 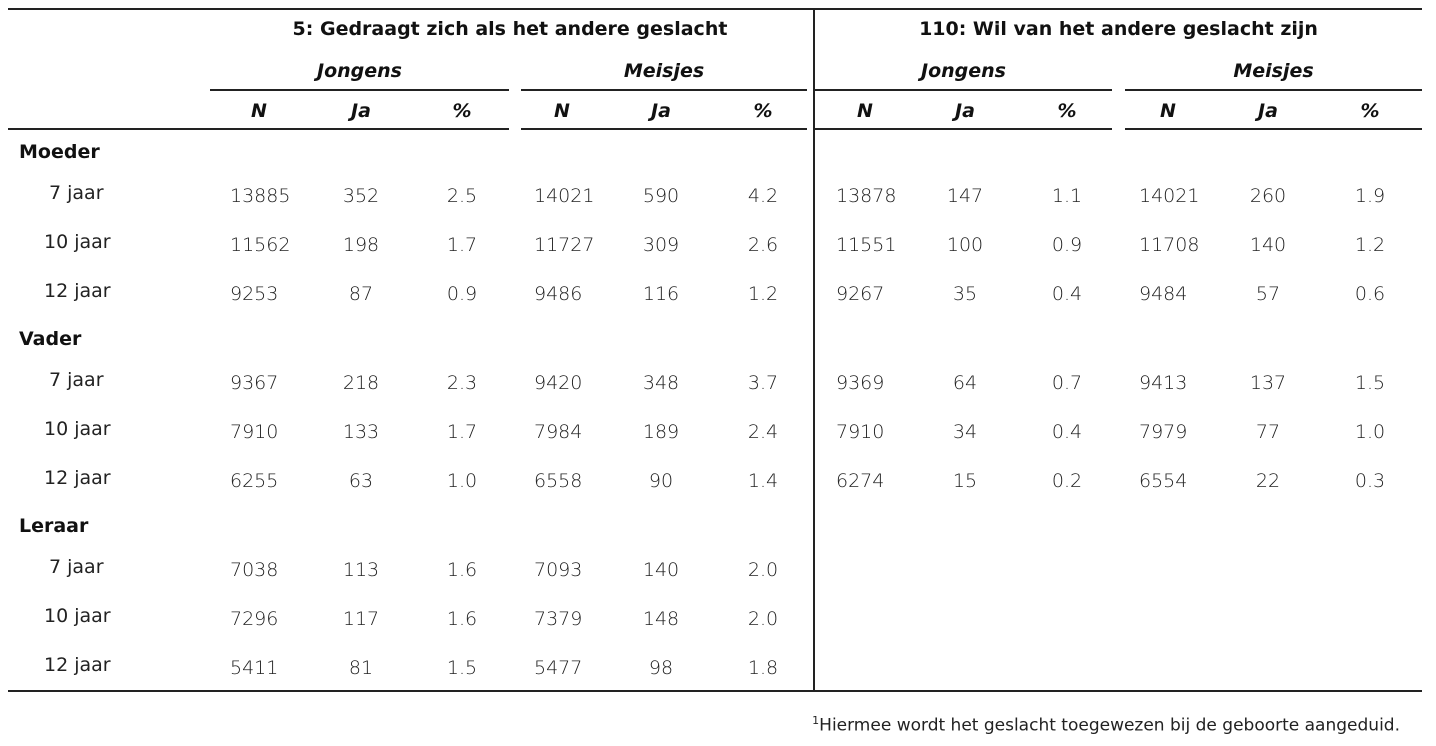 I want to click on table-cell: 9413, so click(x=1163, y=383).